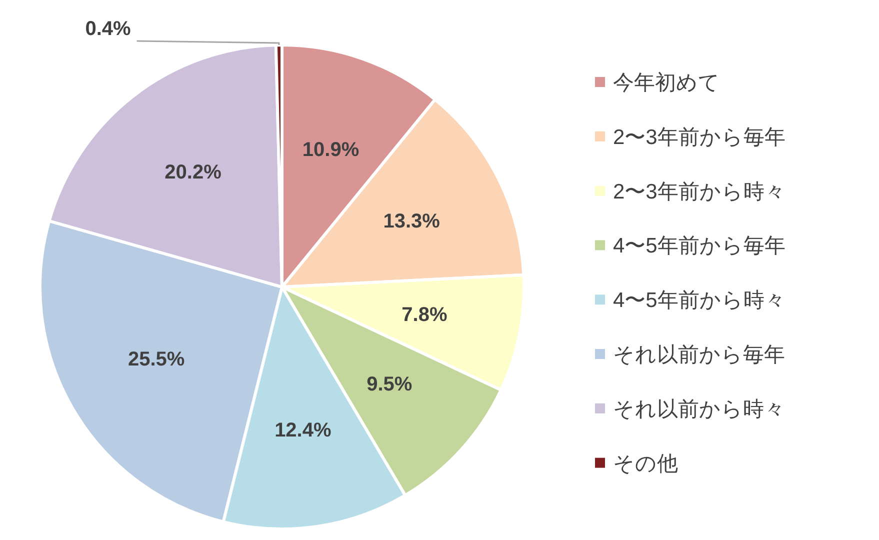 The image size is (879, 540). Describe the element at coordinates (156, 359) in the screenshot. I see `data-label: 25.5%` at that location.